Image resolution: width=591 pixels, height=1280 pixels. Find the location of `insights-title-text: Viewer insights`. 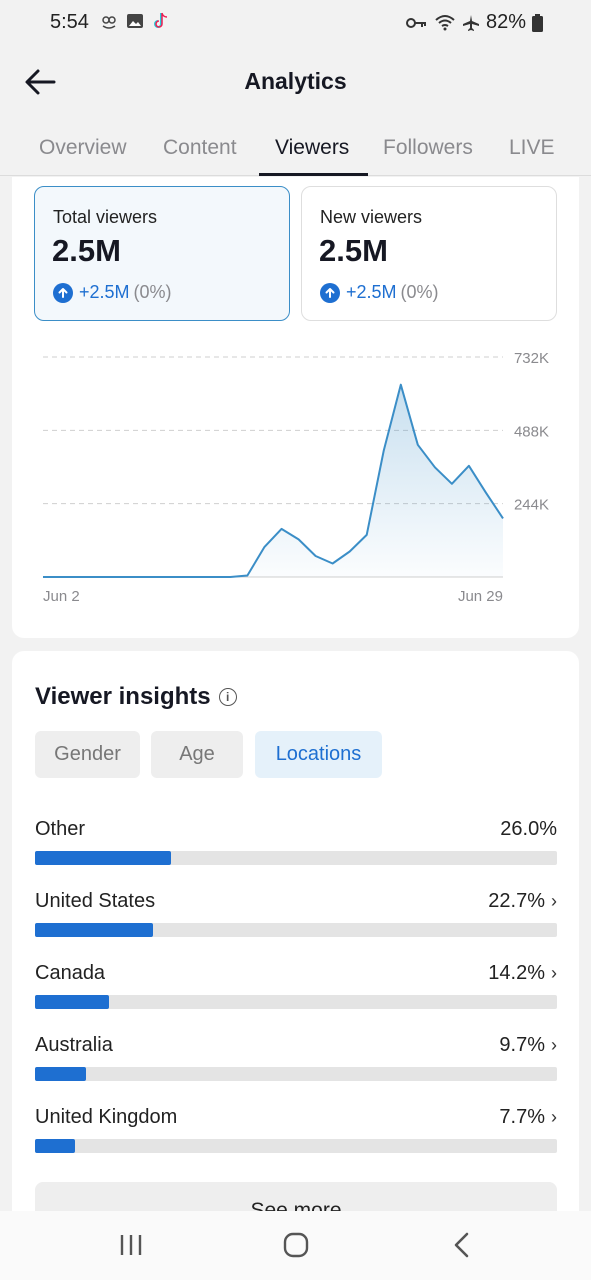

insights-title-text: Viewer insights is located at coordinates (123, 696).